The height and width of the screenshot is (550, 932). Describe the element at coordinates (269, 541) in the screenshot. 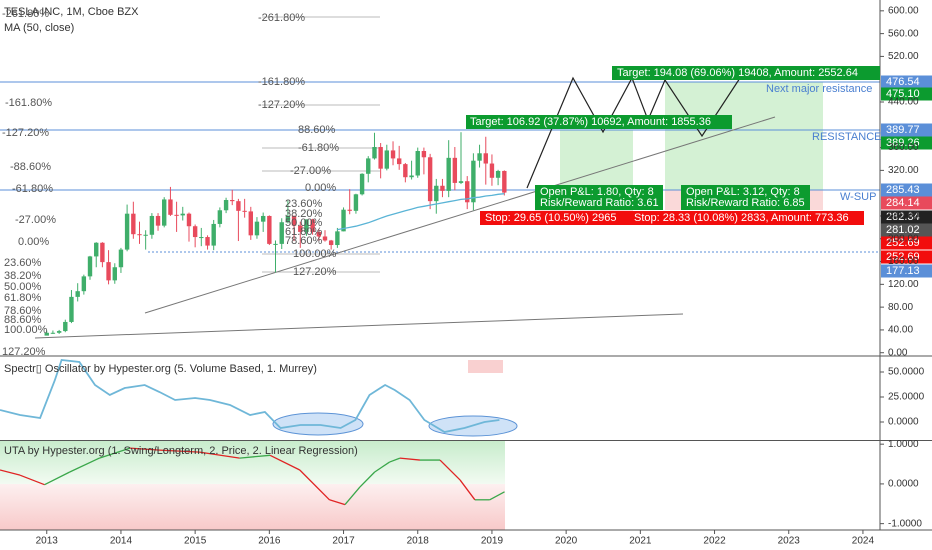

I see `x-tick-label: 2016` at that location.